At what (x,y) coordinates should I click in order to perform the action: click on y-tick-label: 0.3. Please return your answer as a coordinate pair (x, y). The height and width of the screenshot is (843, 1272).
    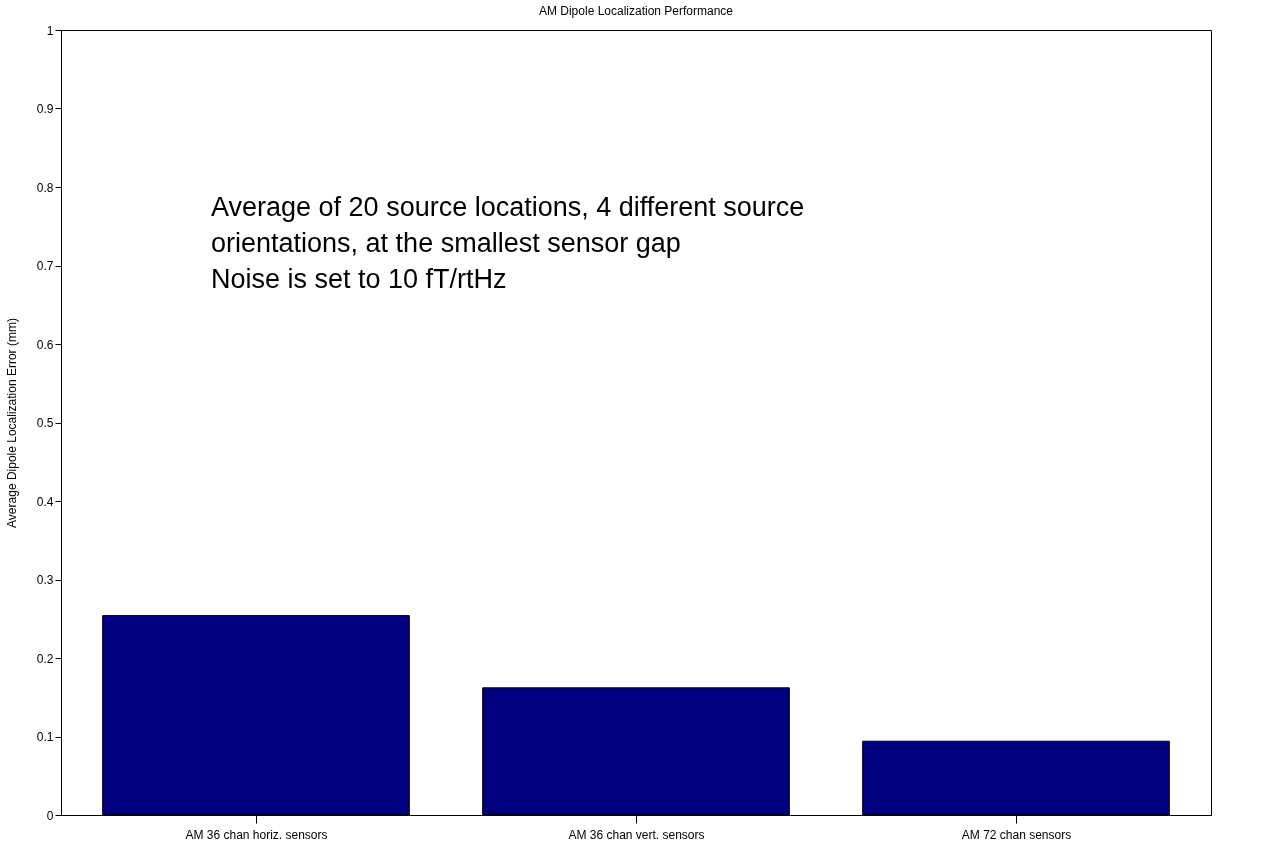
    Looking at the image, I should click on (45, 580).